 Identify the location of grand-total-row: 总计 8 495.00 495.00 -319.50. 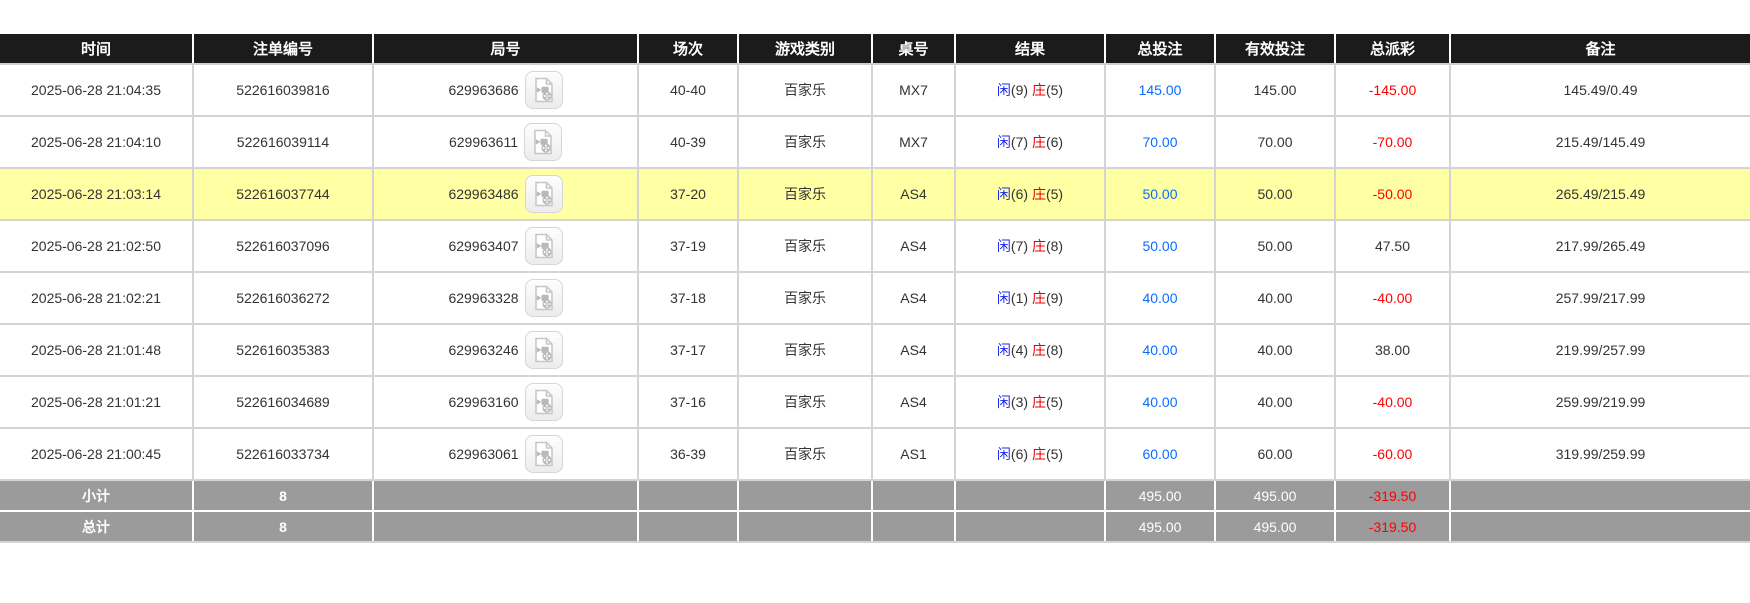
(875, 526).